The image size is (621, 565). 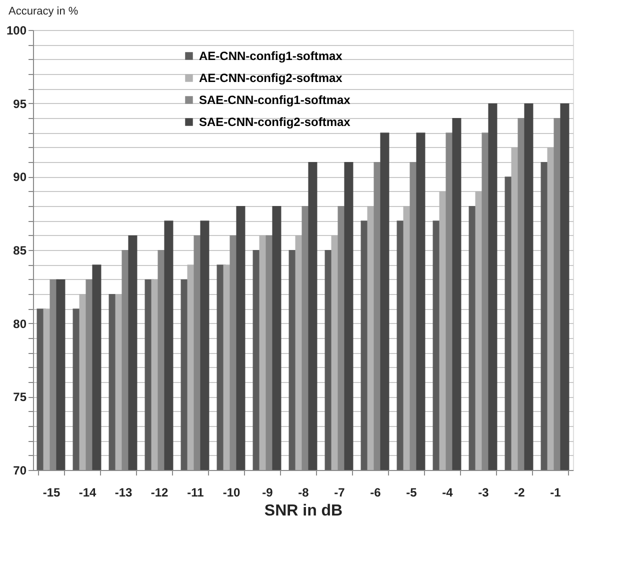 I want to click on x-tick-label: -8, so click(x=304, y=493).